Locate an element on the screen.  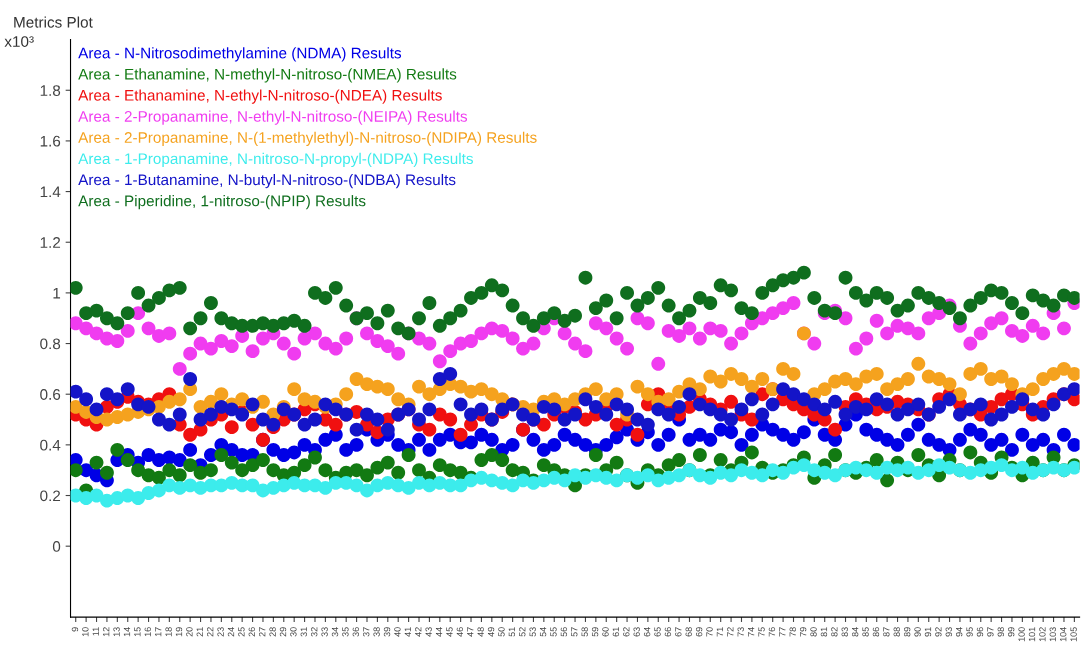
x-tick-label: 53 is located at coordinates (532, 632).